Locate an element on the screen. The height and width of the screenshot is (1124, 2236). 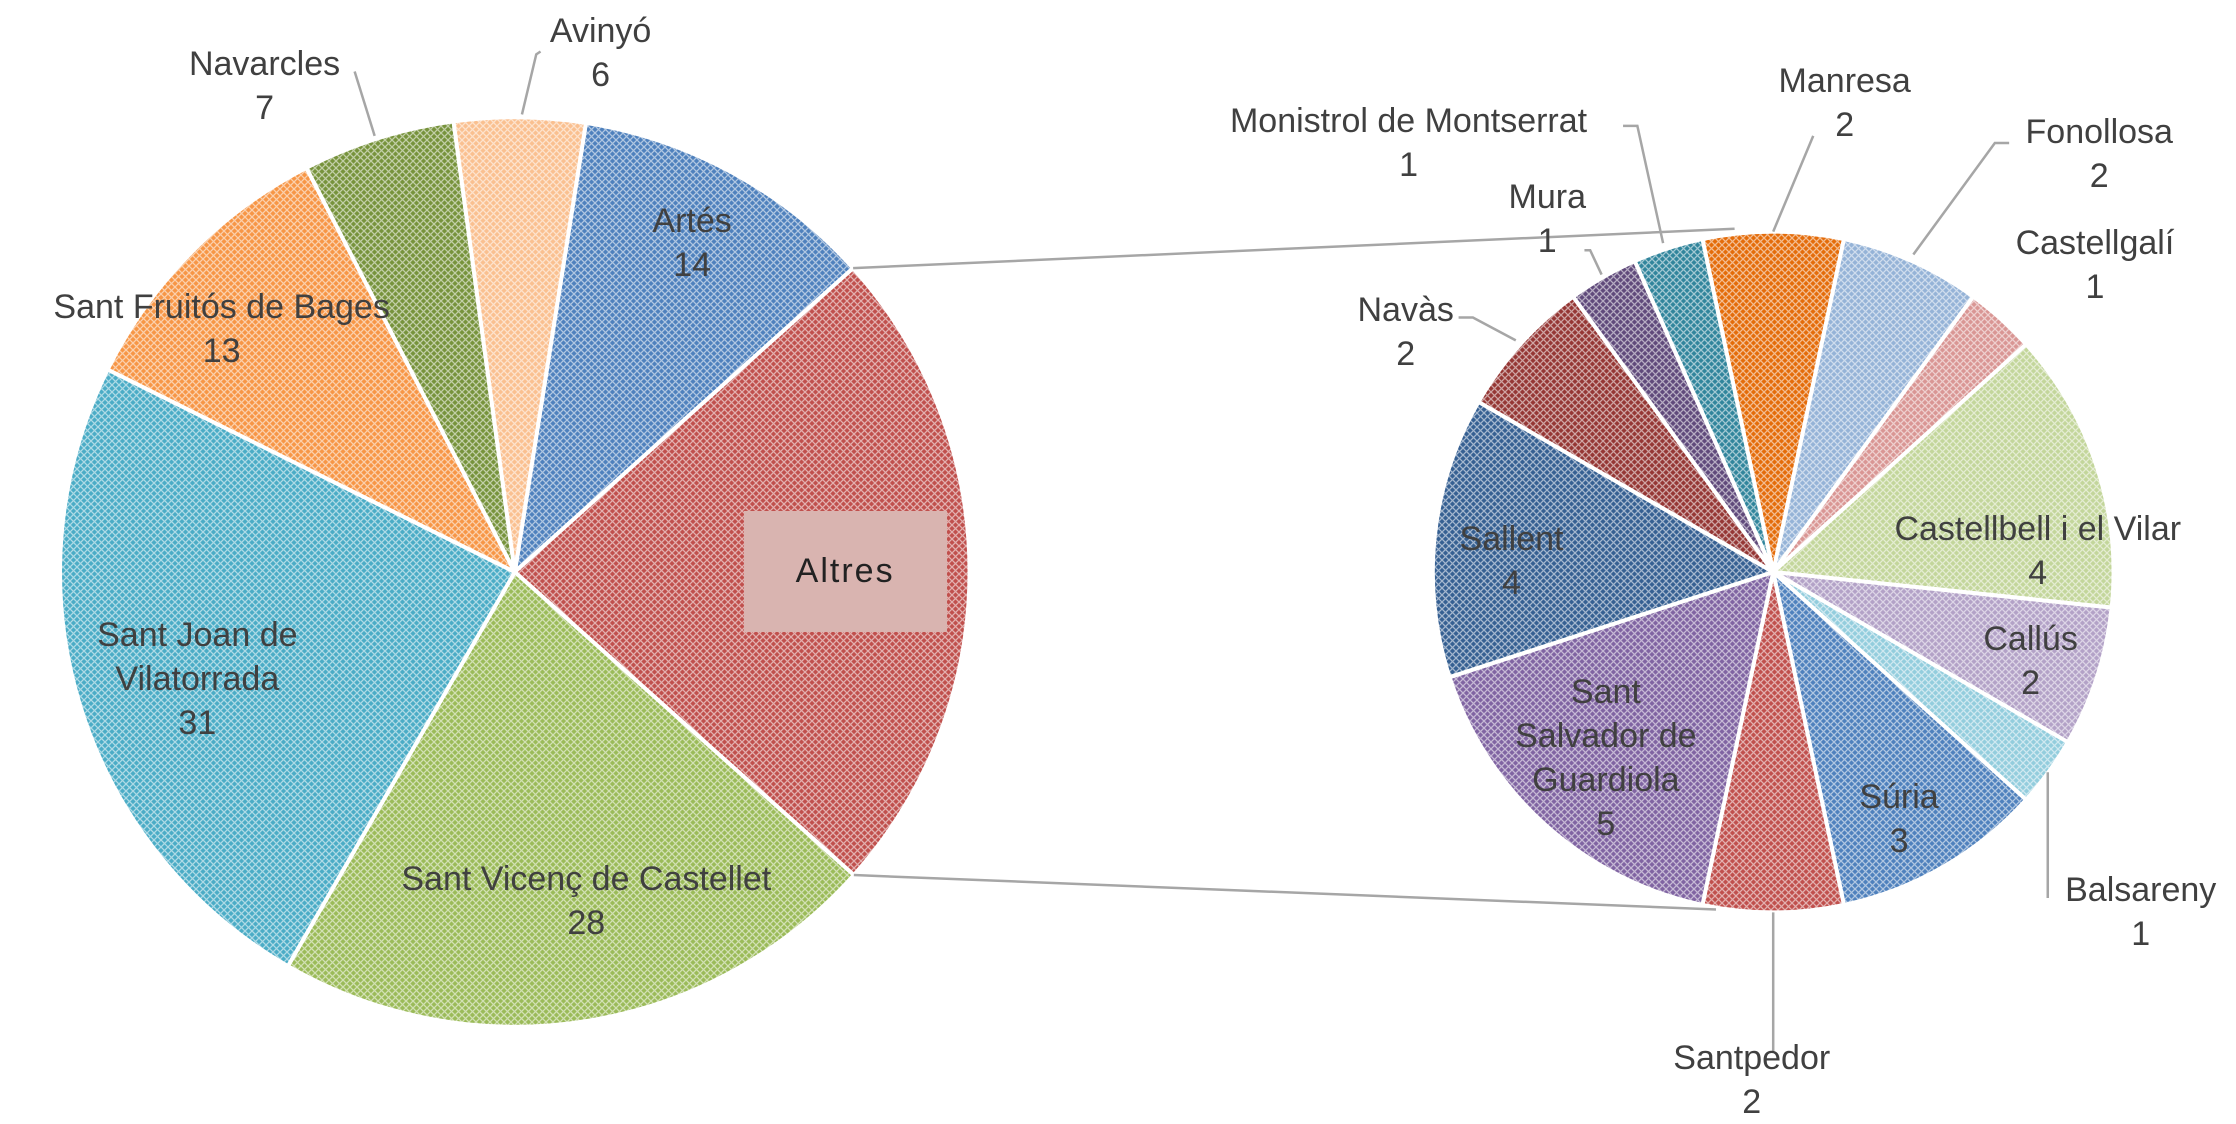
label-value: 7 is located at coordinates (265, 107).